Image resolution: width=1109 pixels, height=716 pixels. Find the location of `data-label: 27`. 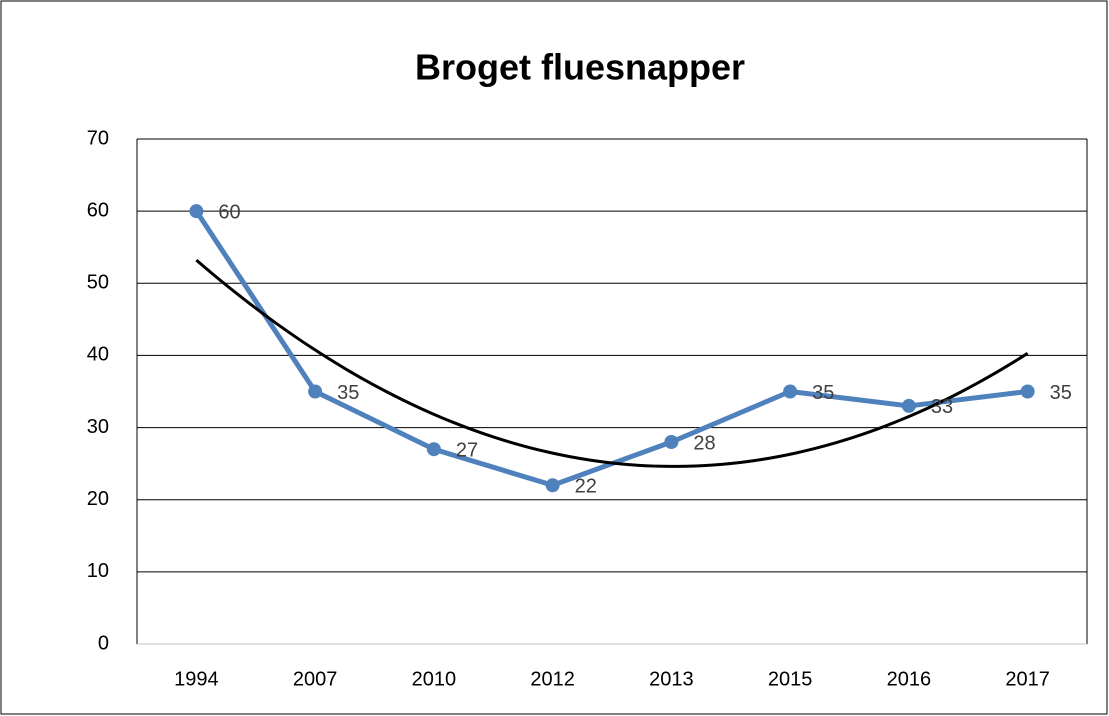

data-label: 27 is located at coordinates (467, 450).